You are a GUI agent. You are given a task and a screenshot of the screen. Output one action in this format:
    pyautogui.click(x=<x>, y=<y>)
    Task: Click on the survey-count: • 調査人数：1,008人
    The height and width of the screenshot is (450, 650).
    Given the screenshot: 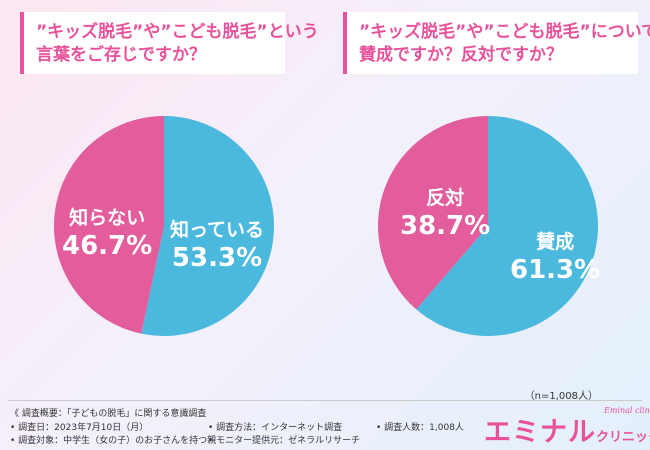 What is the action you would take?
    pyautogui.click(x=420, y=428)
    